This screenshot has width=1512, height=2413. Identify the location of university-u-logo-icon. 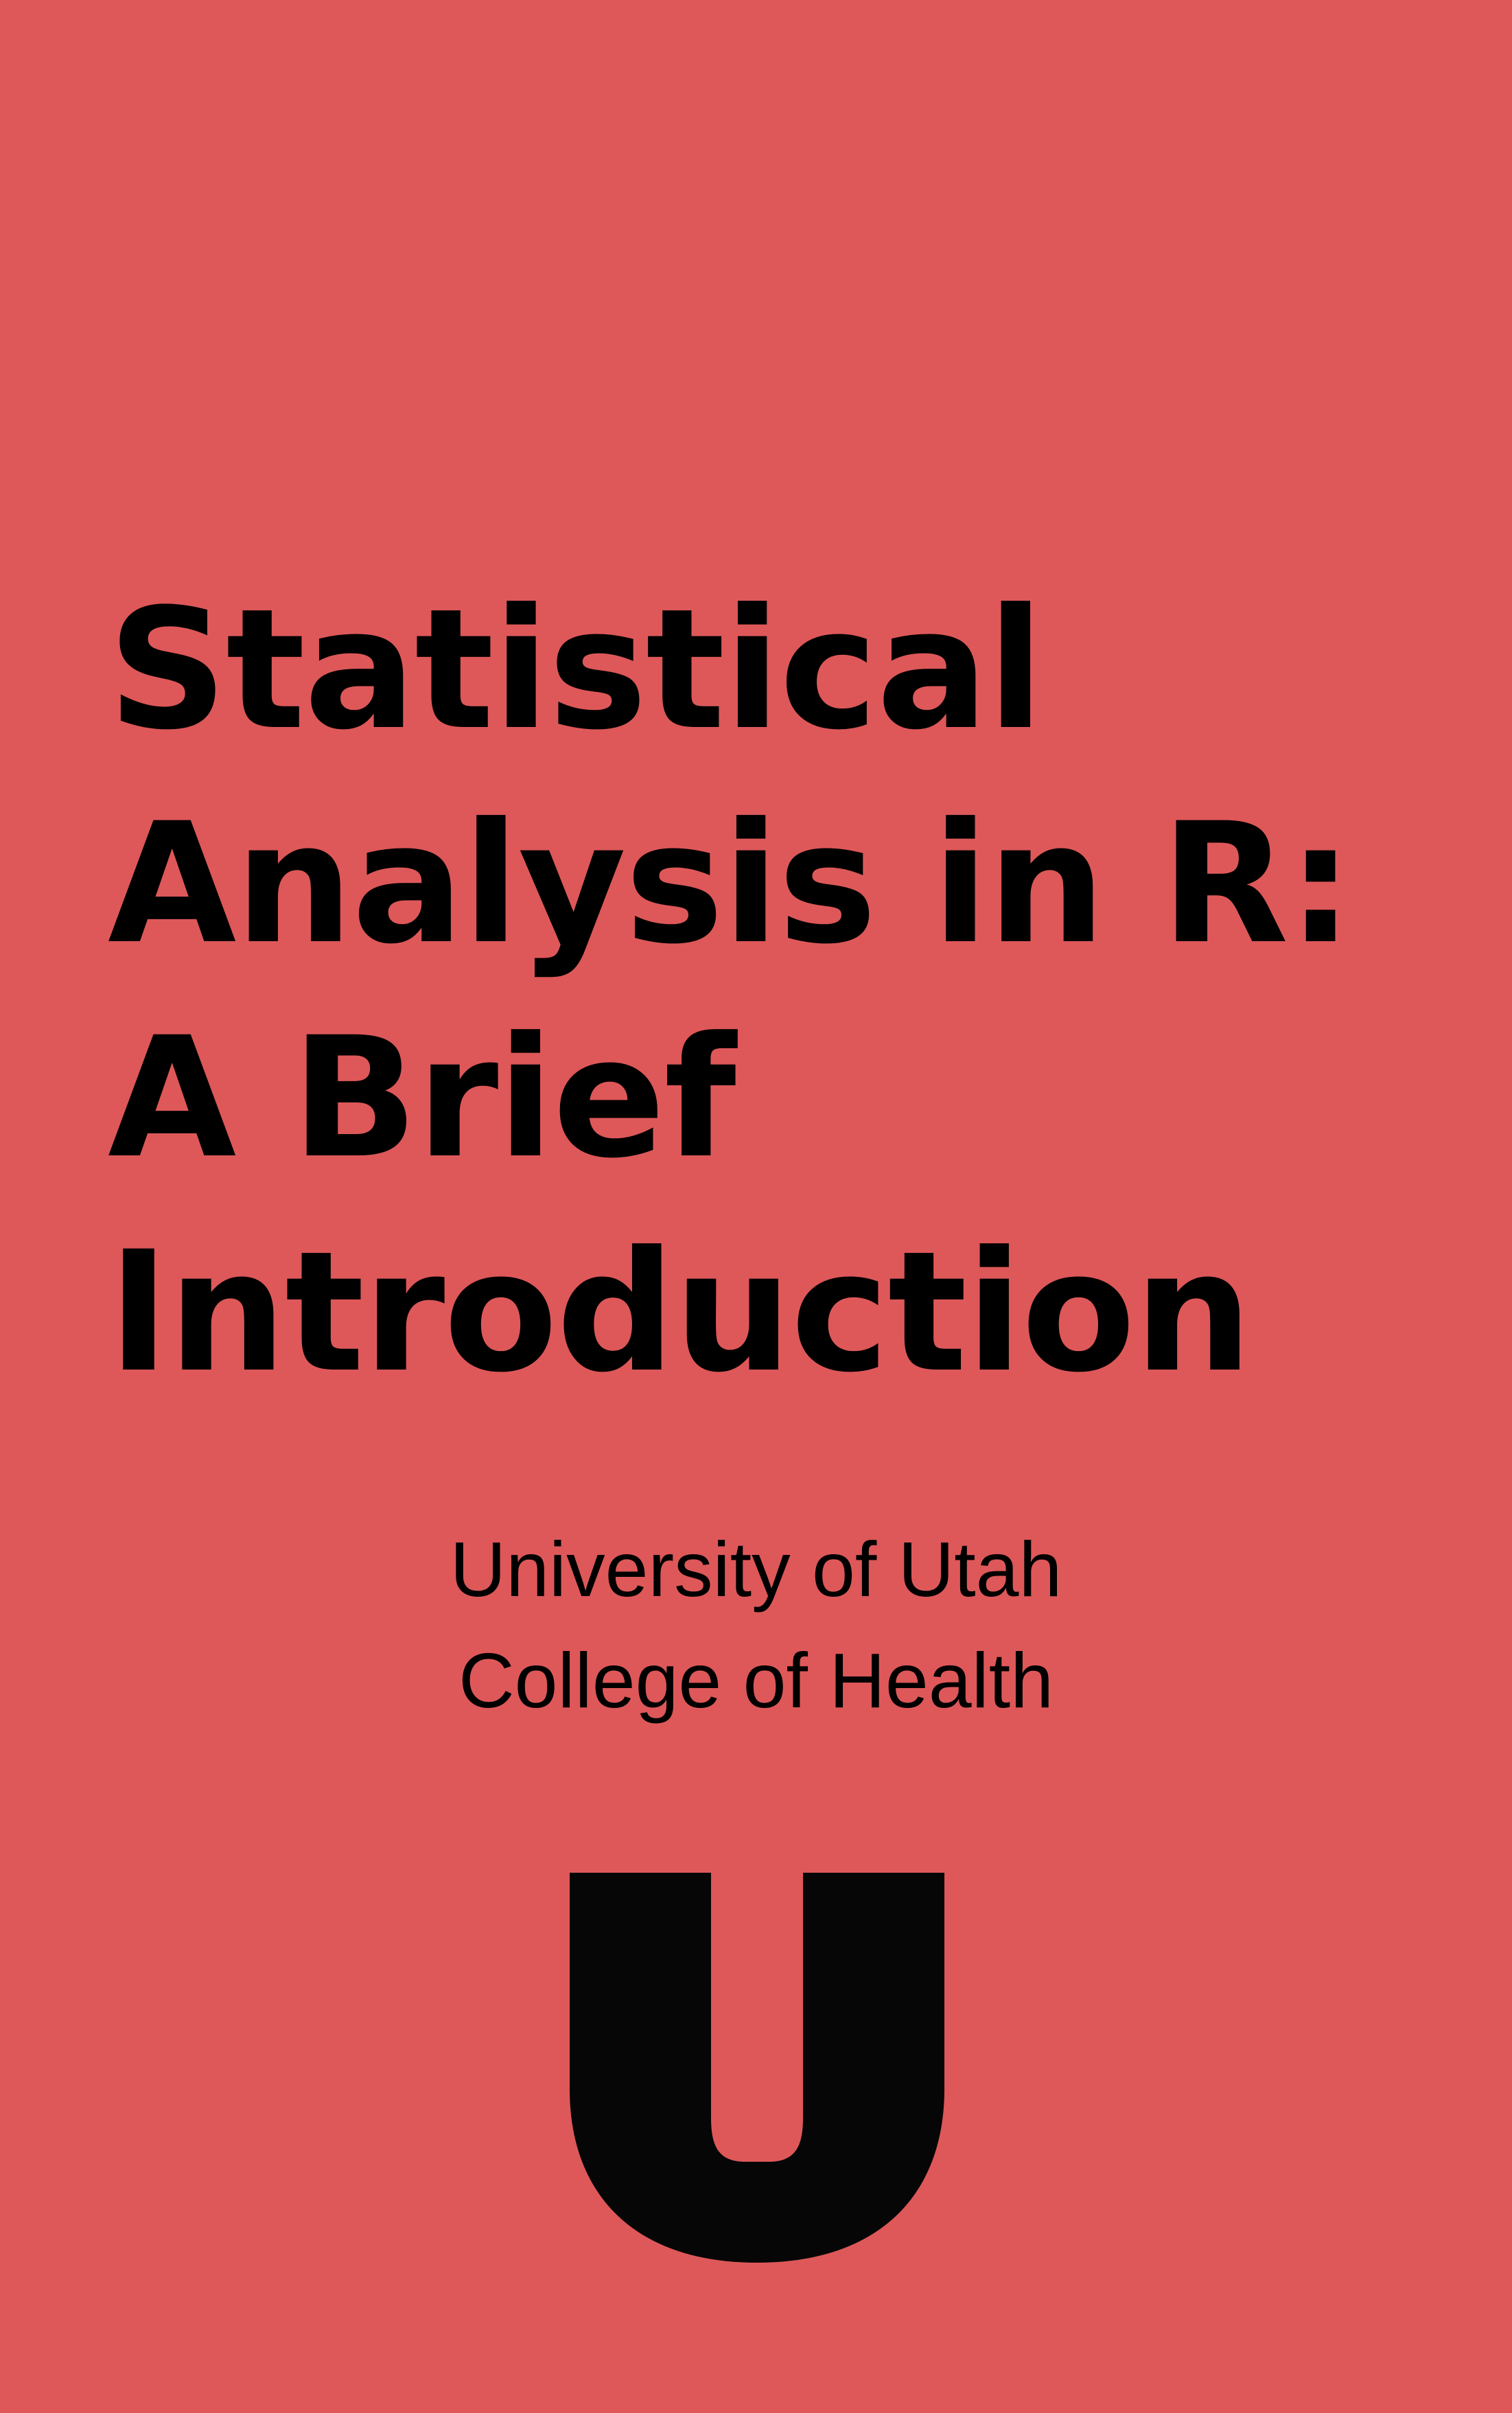
(757, 2068).